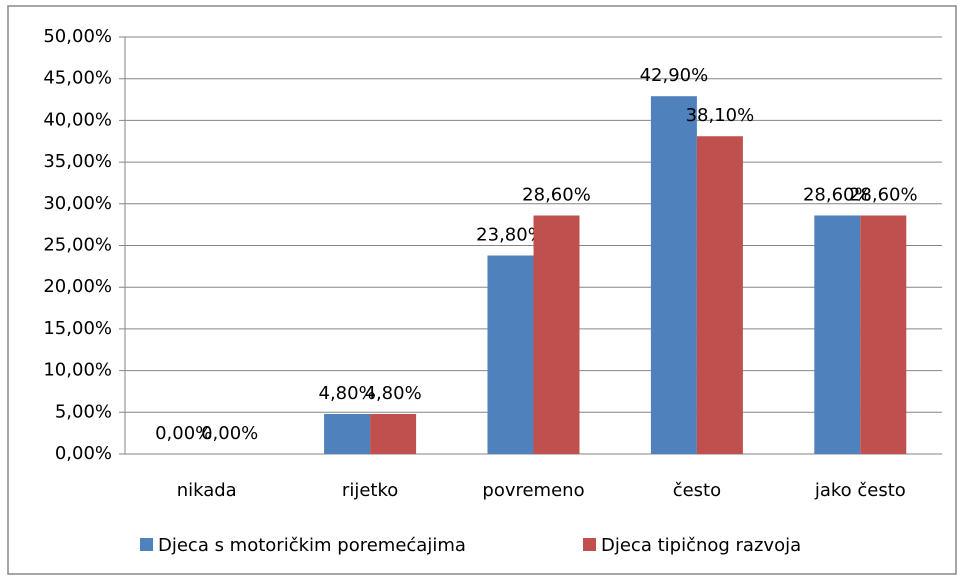  I want to click on y-tick-label: 30,00%, so click(77, 203).